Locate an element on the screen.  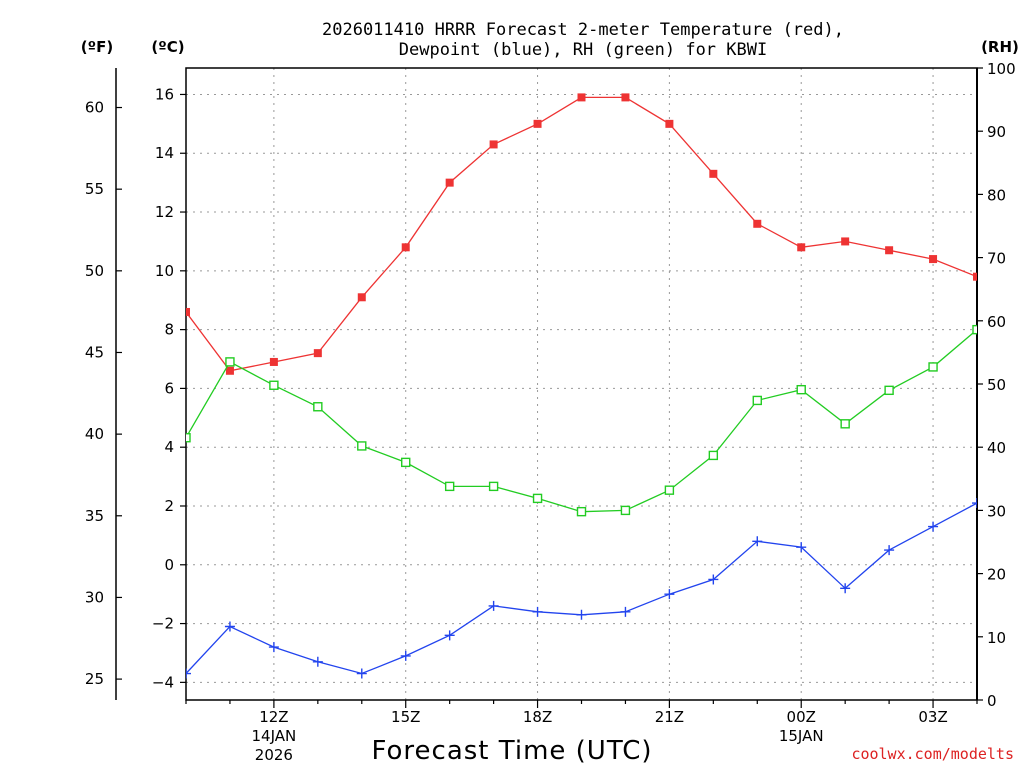
source-credit: coolwx.com/modelts is located at coordinates (932, 754).